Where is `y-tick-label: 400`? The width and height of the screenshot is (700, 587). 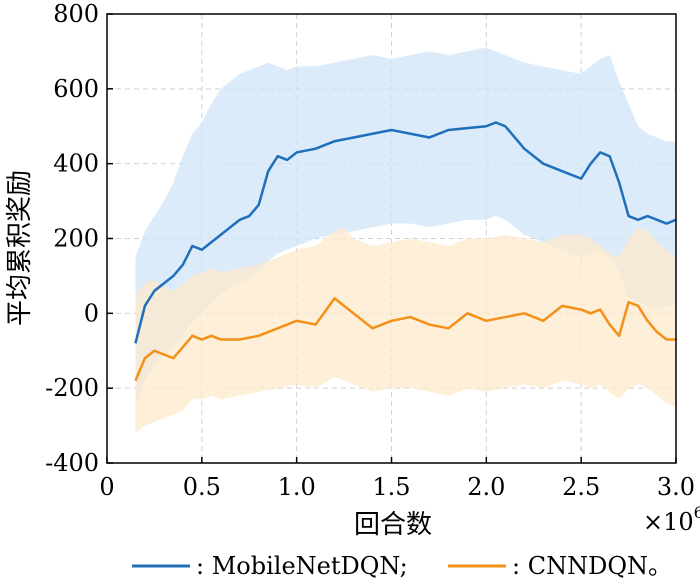
y-tick-label: 400 is located at coordinates (76, 164).